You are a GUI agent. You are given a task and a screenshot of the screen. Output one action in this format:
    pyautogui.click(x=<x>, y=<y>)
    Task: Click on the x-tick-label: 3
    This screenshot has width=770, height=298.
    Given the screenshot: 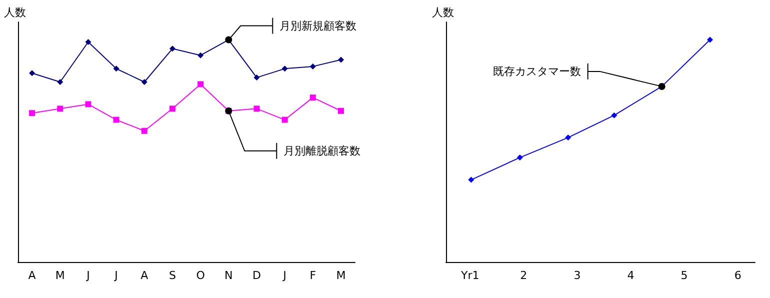 What is the action you would take?
    pyautogui.click(x=577, y=275)
    